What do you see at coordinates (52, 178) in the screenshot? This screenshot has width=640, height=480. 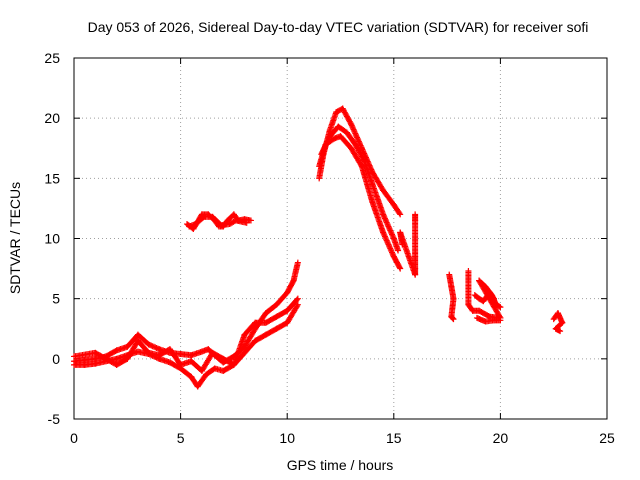 I see `y-tick-label: 15` at bounding box center [52, 178].